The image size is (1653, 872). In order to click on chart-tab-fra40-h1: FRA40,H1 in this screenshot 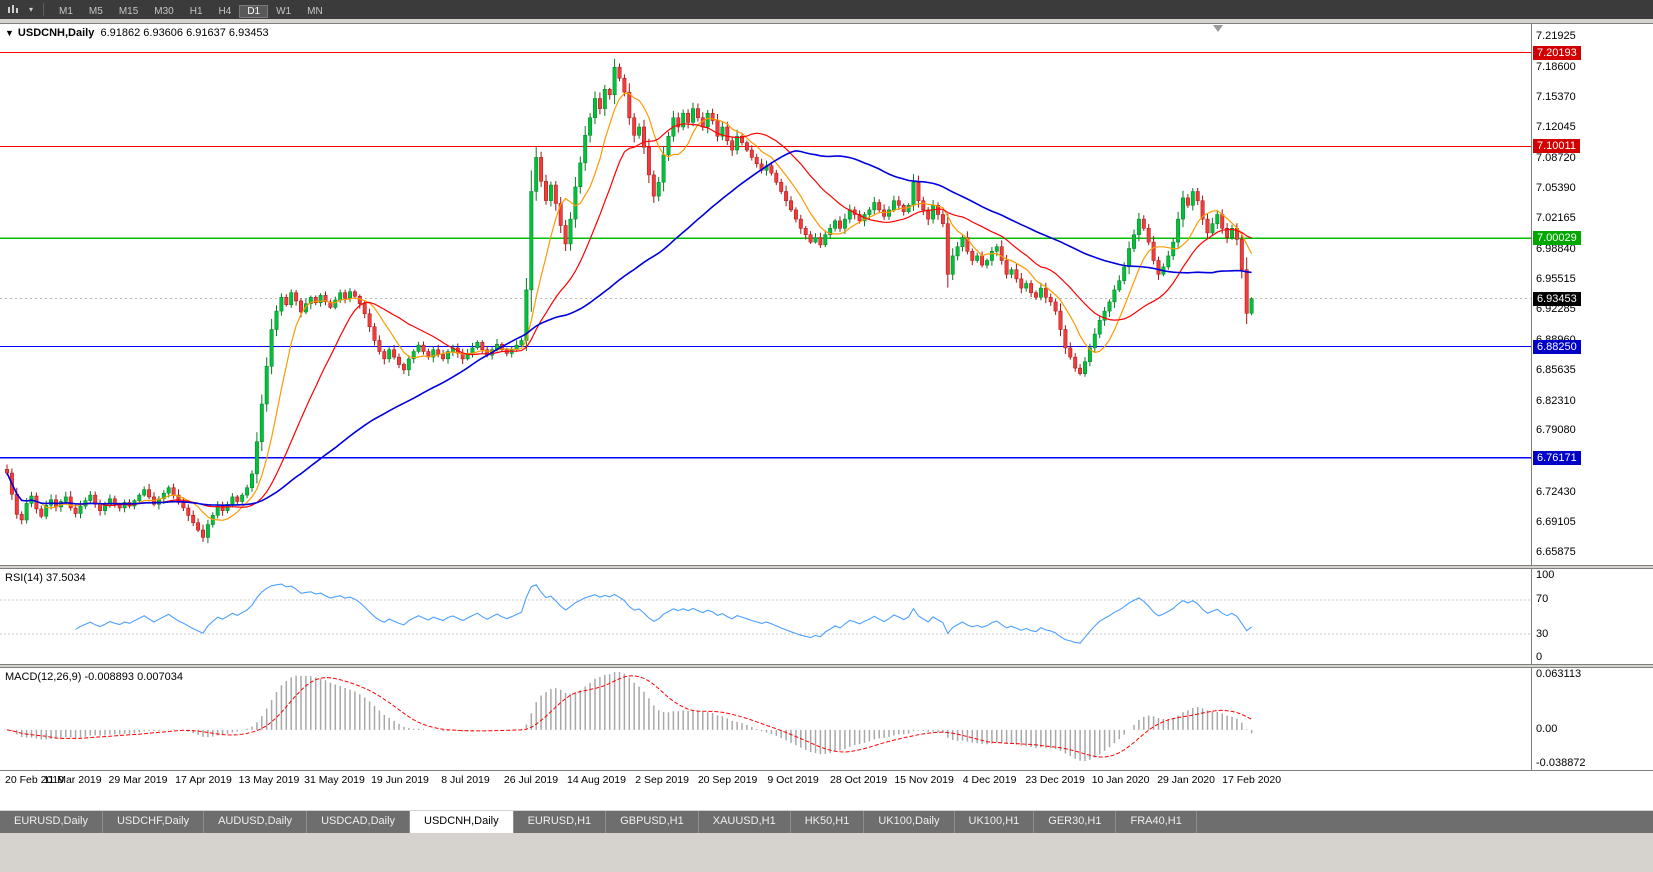, I will do `click(1156, 822)`.